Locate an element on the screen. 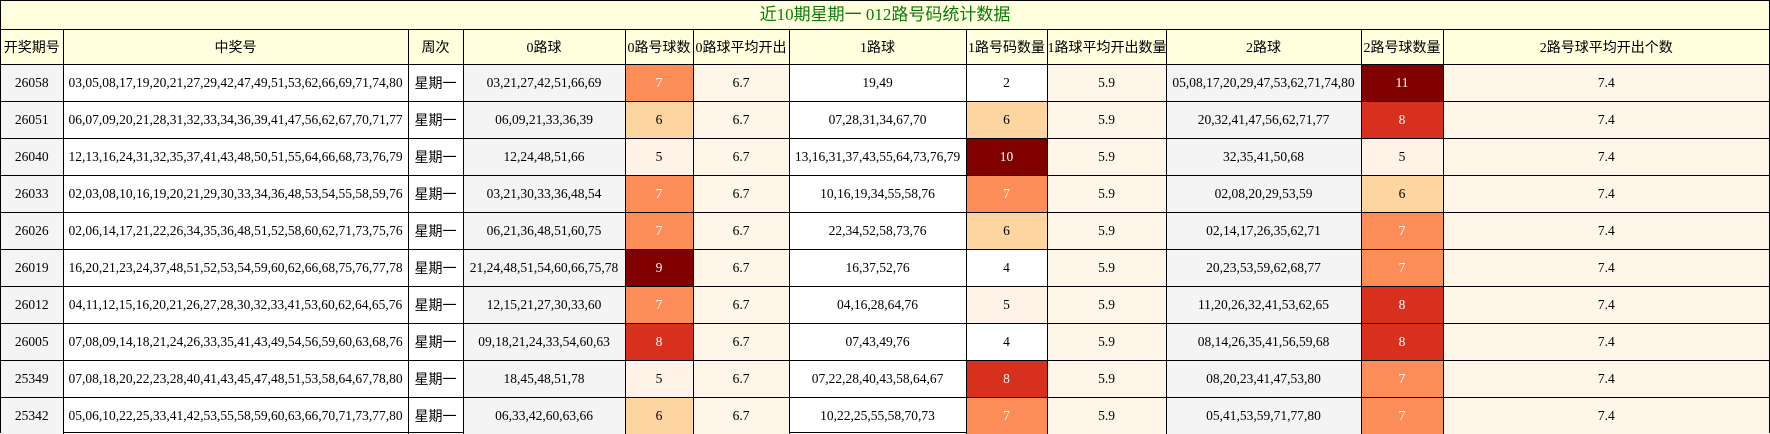 Image resolution: width=1770 pixels, height=434 pixels. cell-route2-balls: 02,14,17,26,35,62,71 is located at coordinates (1263, 231).